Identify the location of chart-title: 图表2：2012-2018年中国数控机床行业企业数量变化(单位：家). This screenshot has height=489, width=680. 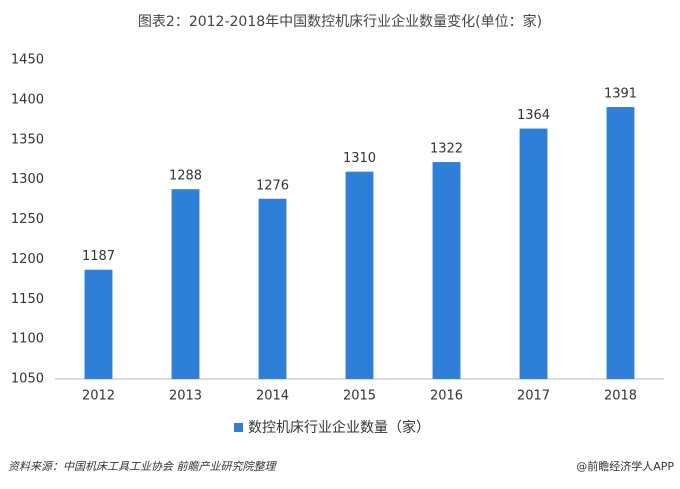
(340, 21).